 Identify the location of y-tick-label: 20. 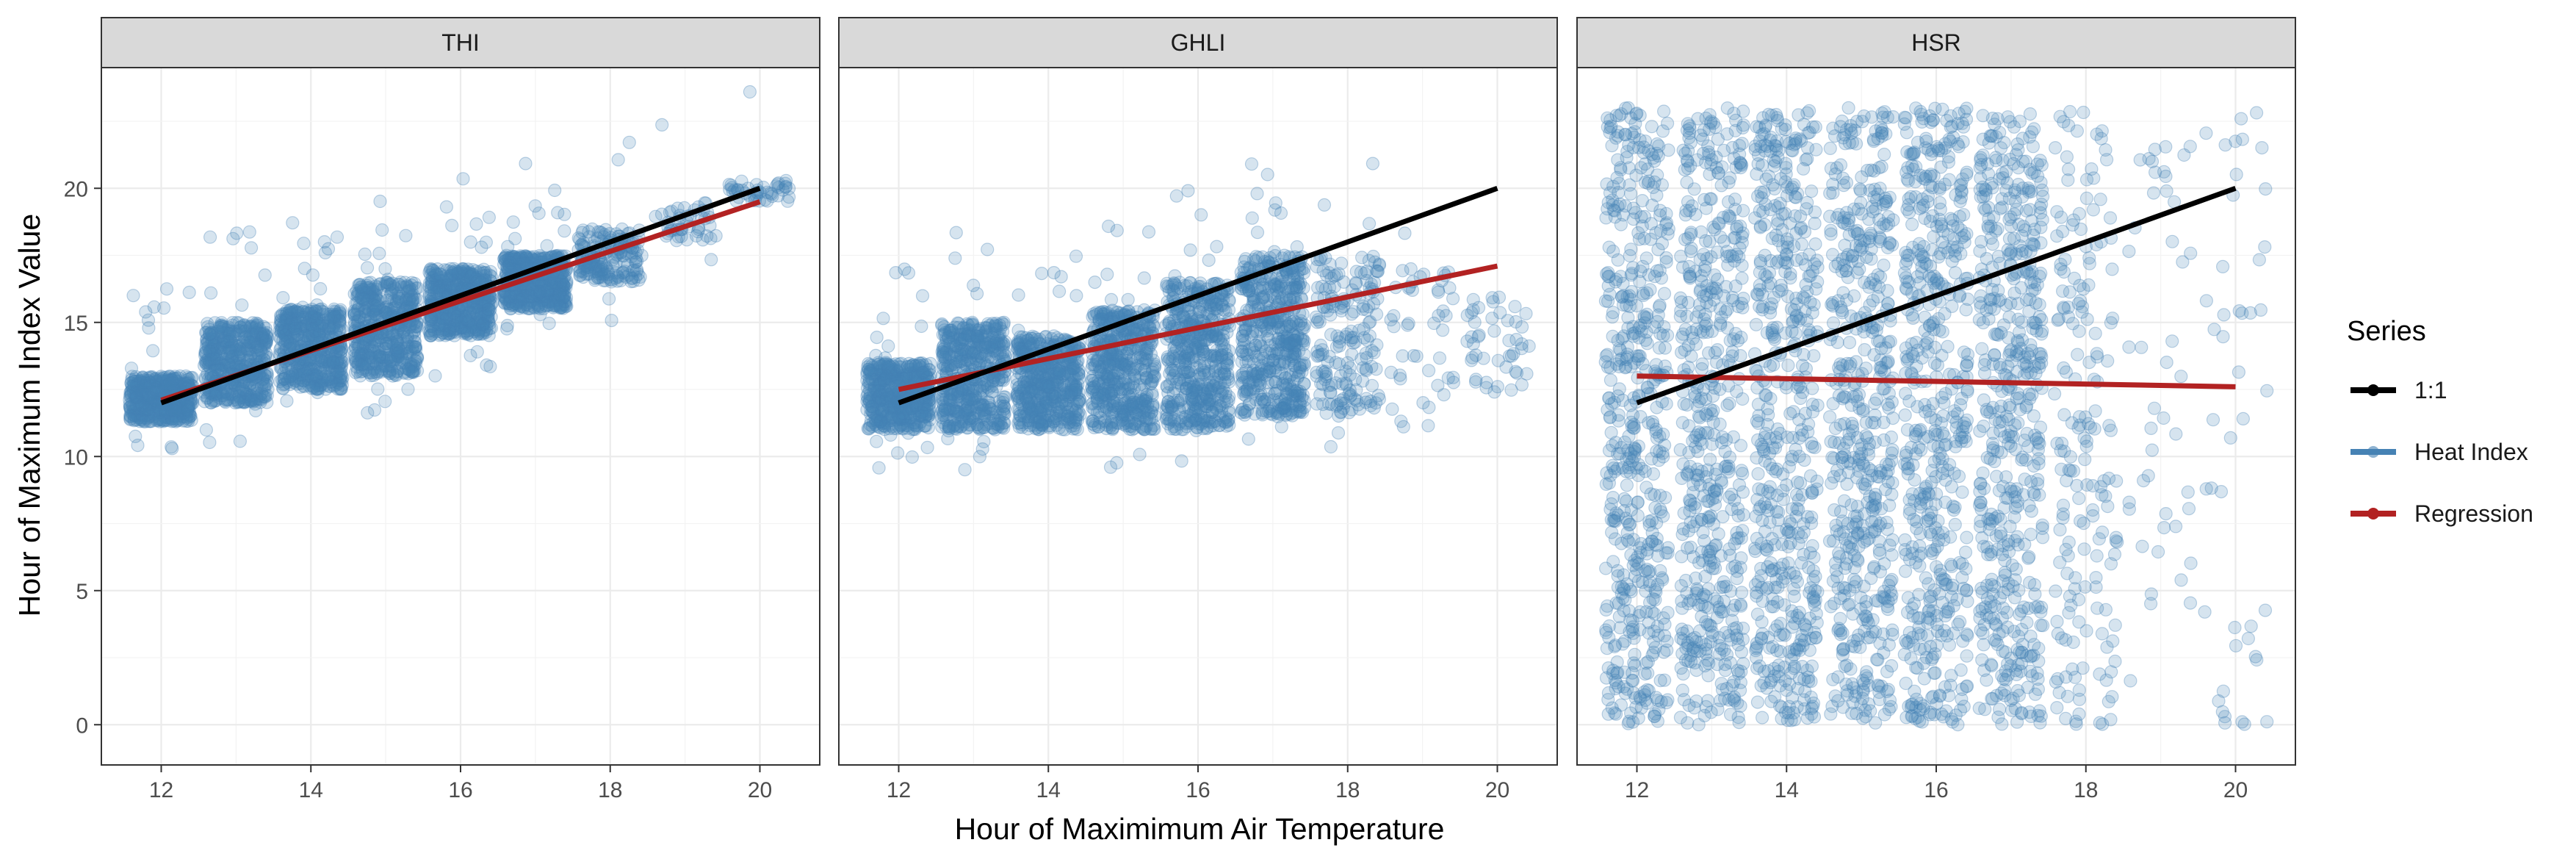
(76, 189).